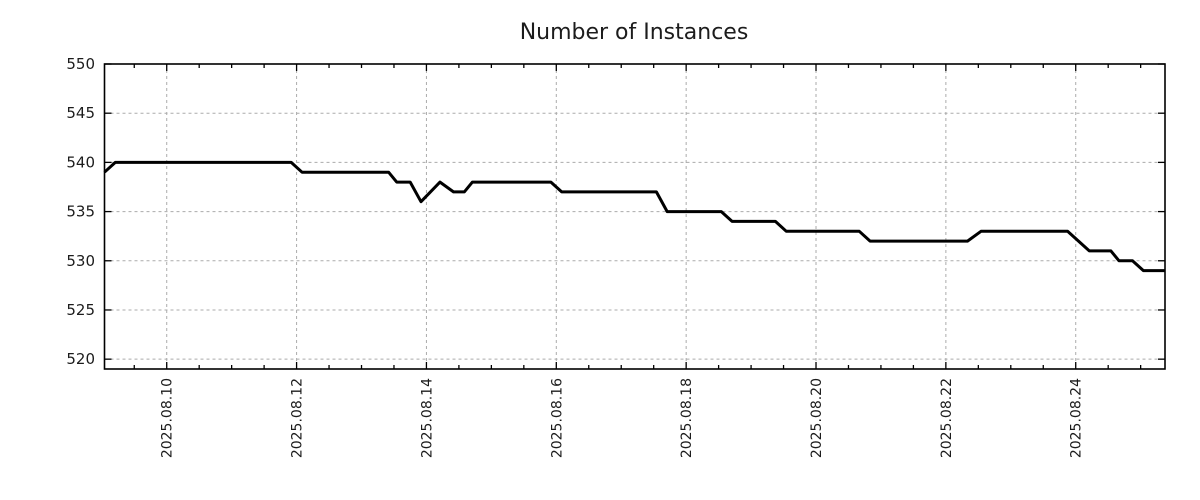  Describe the element at coordinates (80, 310) in the screenshot. I see `y-tick-label: 525` at that location.